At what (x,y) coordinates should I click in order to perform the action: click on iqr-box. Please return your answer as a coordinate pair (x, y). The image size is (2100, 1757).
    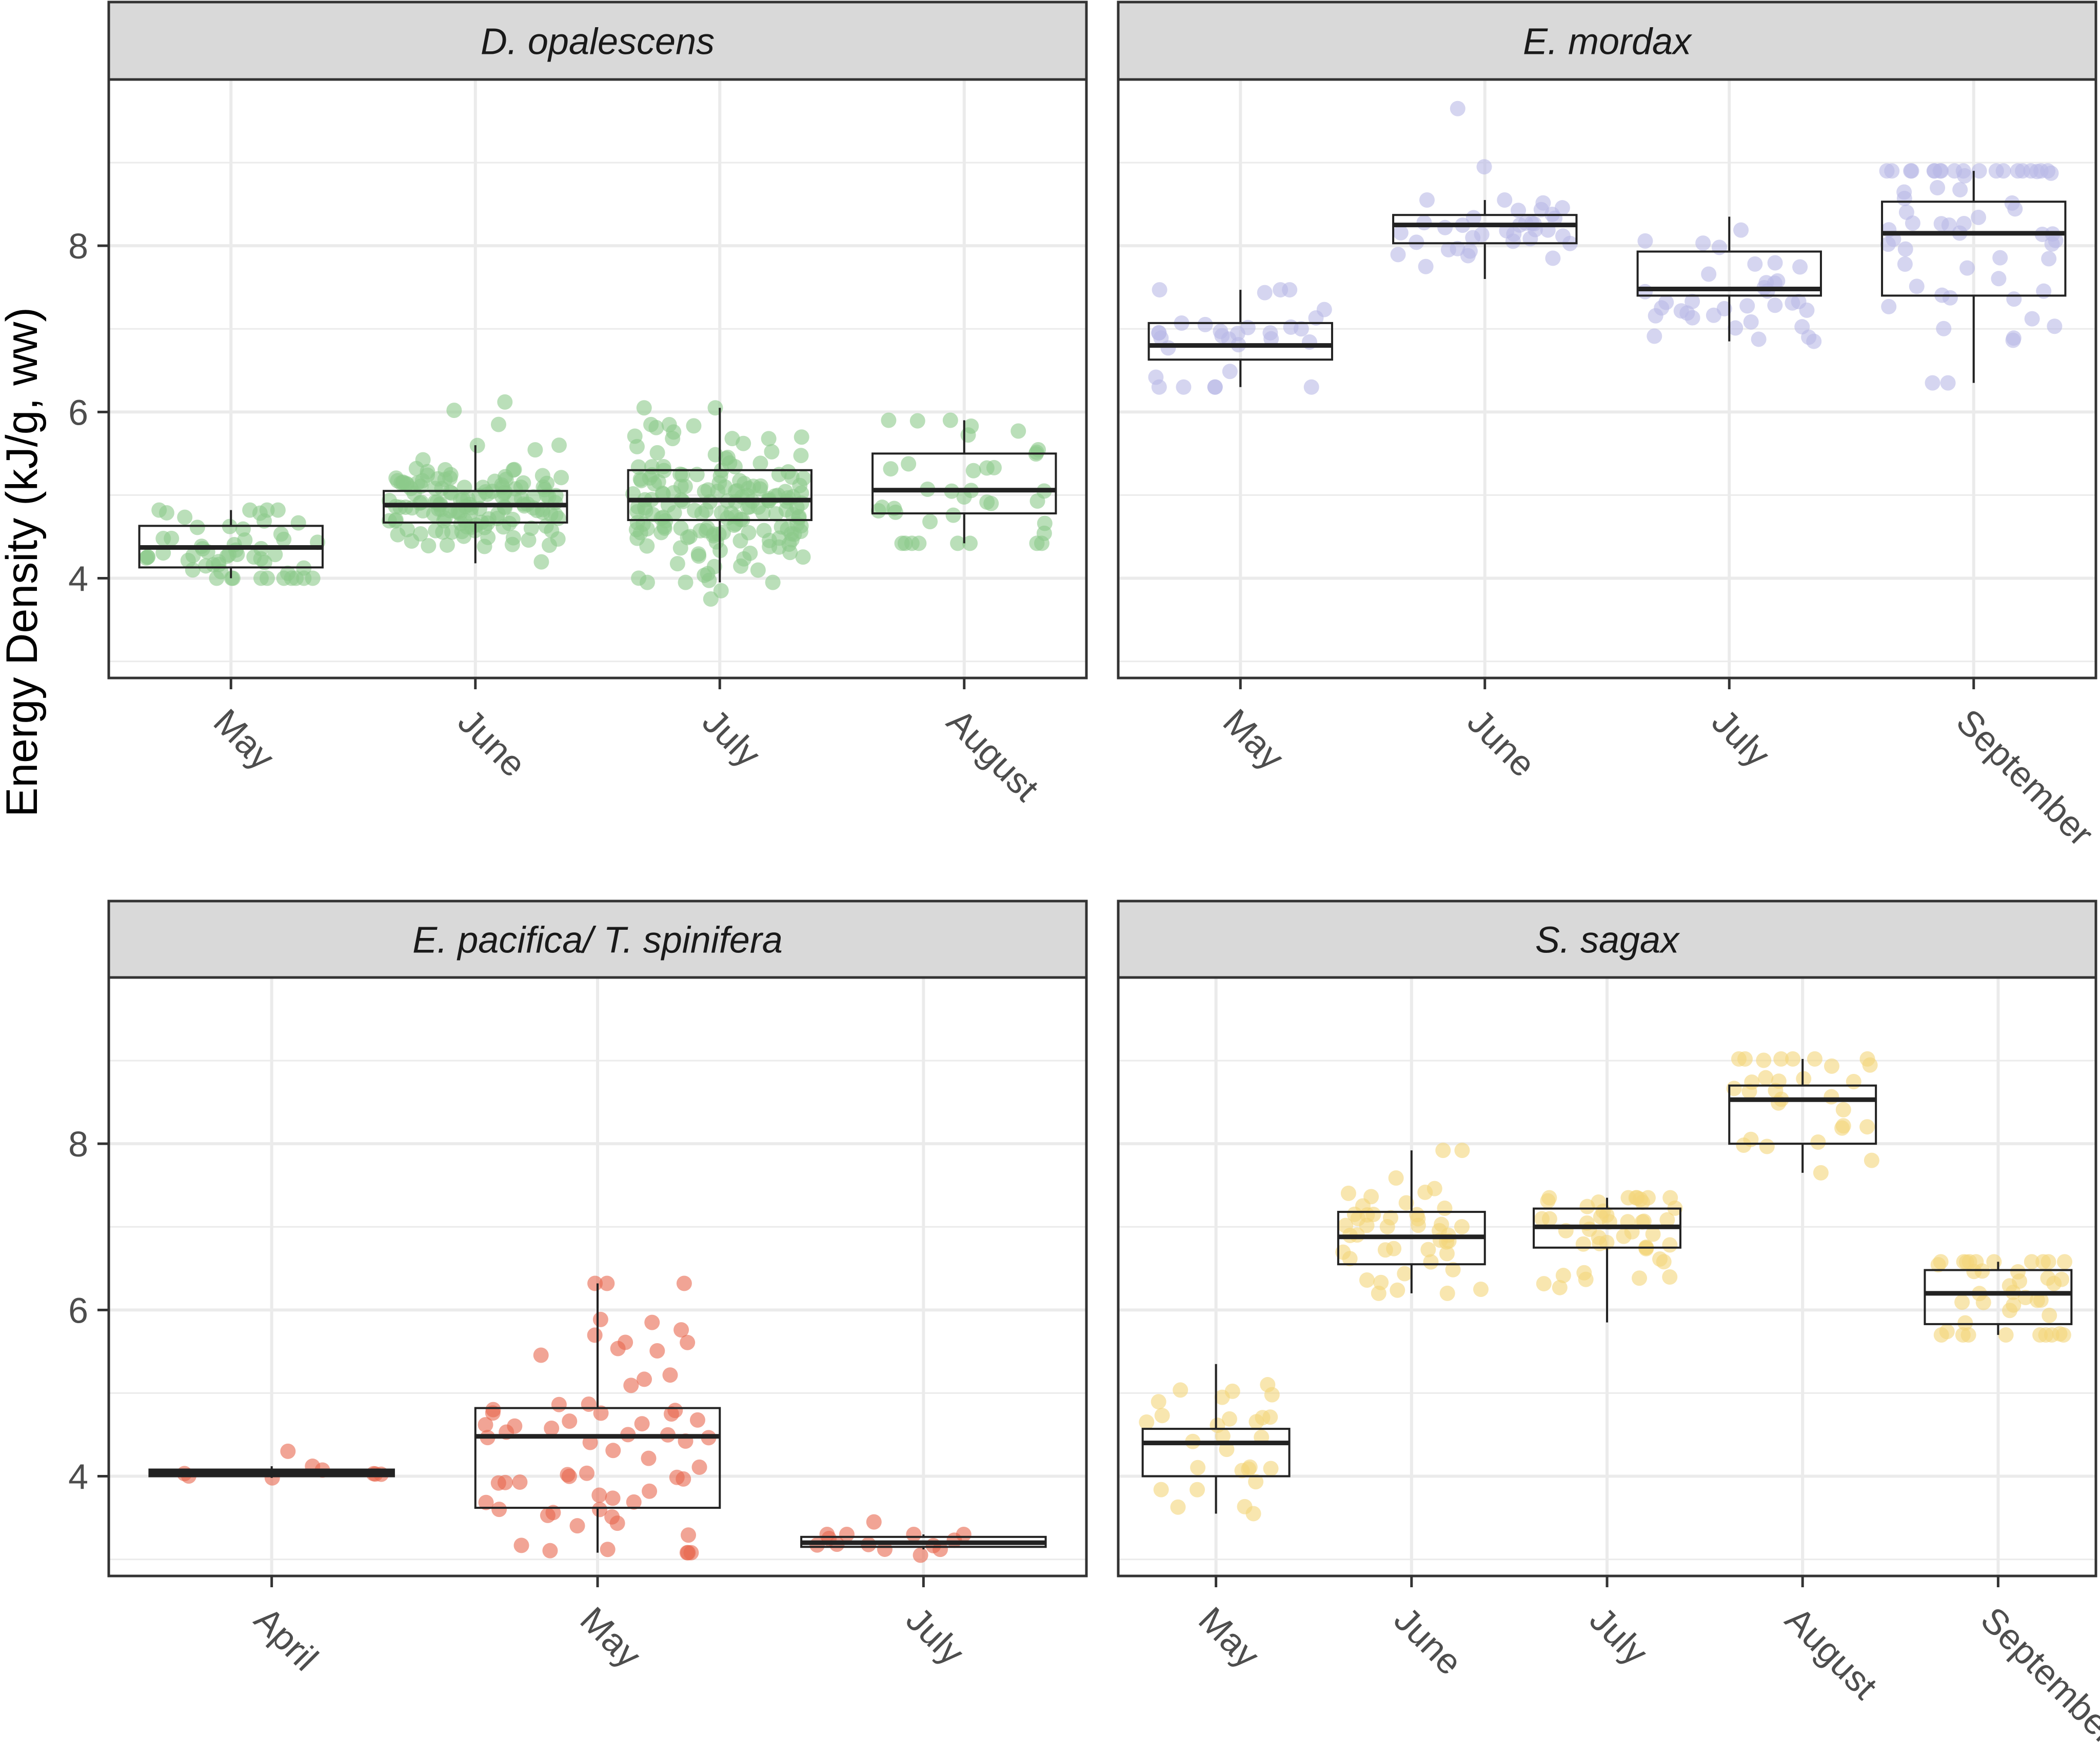
    Looking at the image, I should click on (1729, 273).